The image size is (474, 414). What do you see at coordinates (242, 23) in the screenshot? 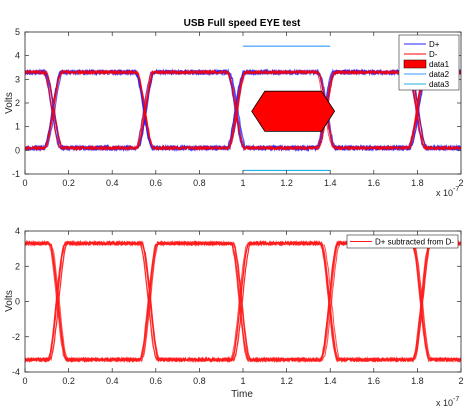
I see `chart-title: USB Full speed EYE test` at bounding box center [242, 23].